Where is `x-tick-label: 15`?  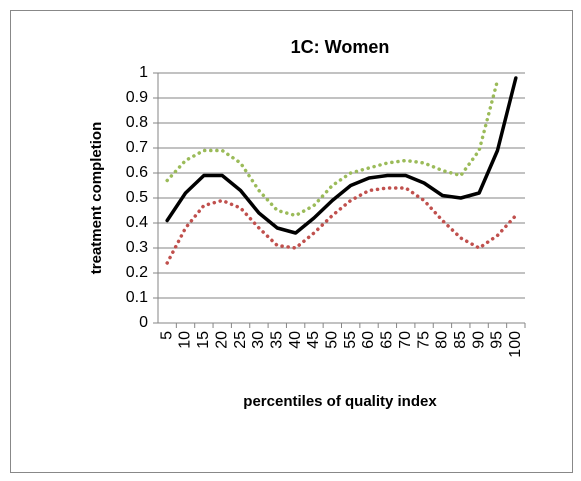
x-tick-label: 15 is located at coordinates (203, 340).